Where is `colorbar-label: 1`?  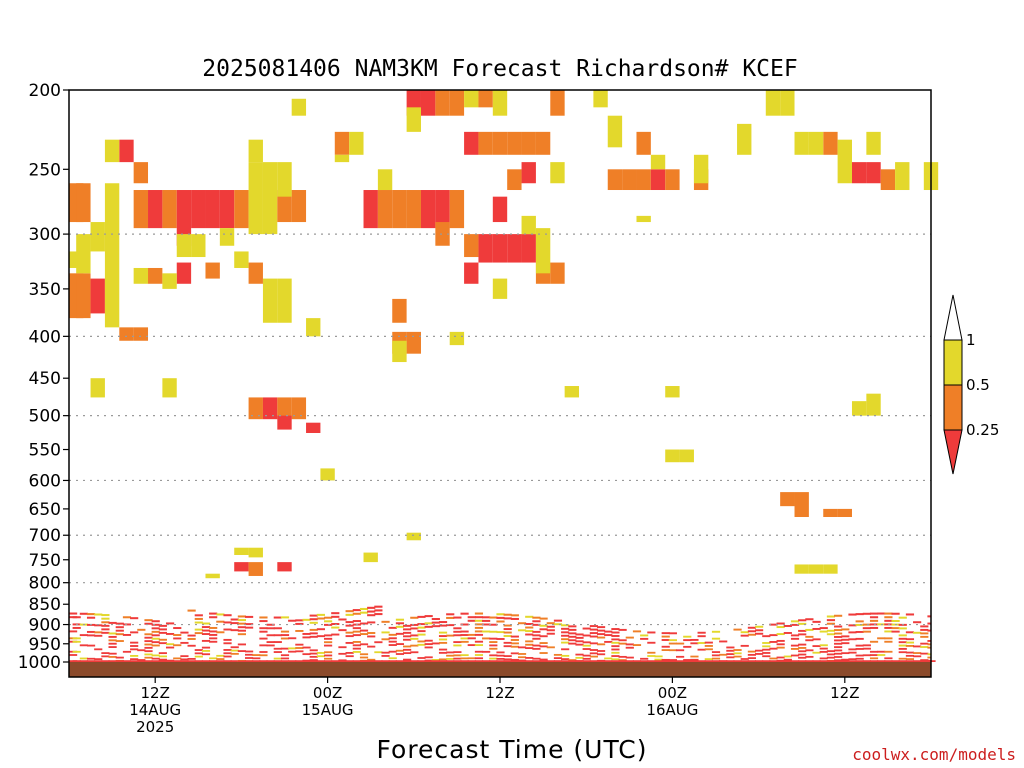 colorbar-label: 1 is located at coordinates (971, 340).